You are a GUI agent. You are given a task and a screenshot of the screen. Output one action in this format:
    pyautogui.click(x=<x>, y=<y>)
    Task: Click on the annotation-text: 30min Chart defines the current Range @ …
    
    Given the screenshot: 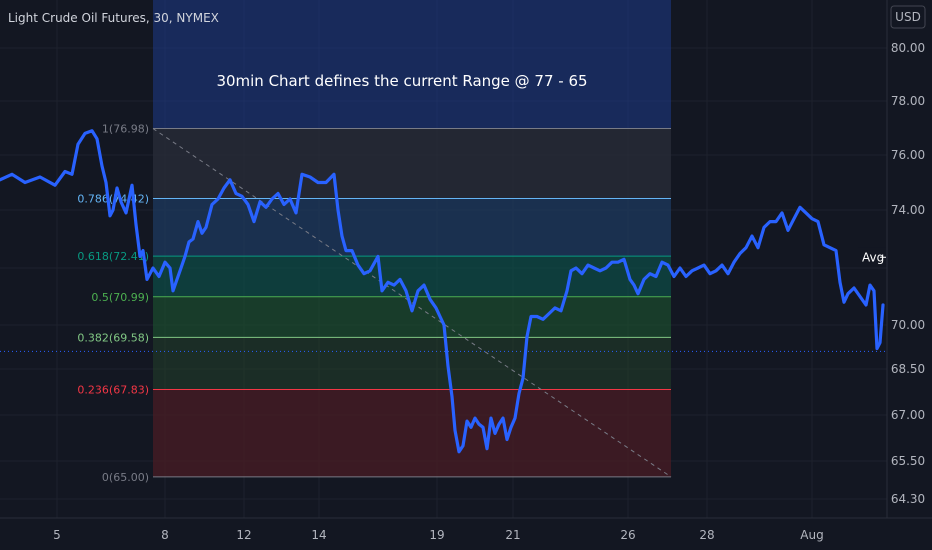 What is the action you would take?
    pyautogui.click(x=401, y=81)
    